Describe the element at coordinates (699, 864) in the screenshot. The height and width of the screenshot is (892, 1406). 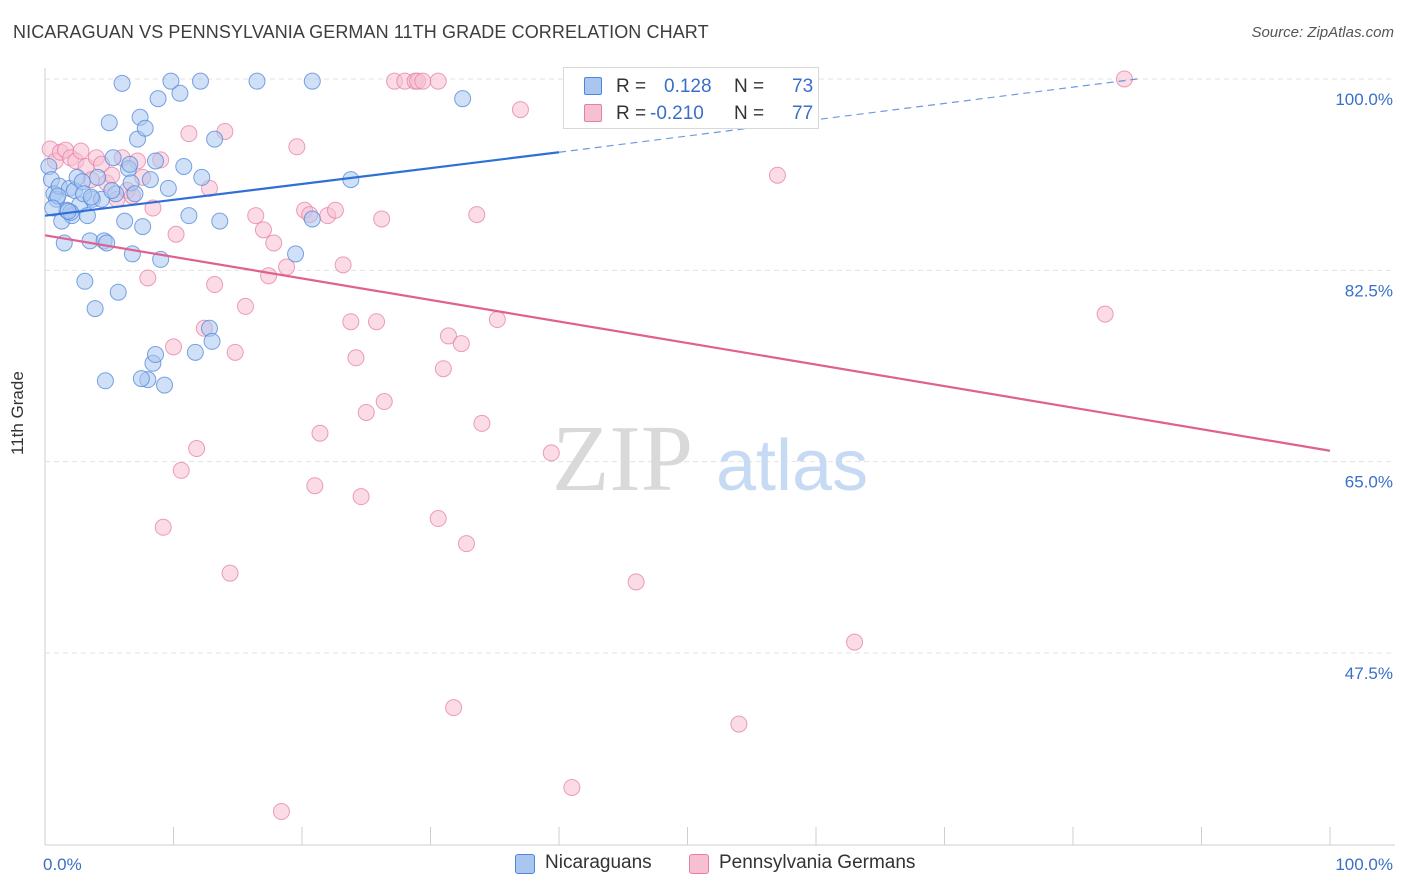
I see `bottom-legend-swatch-pink` at that location.